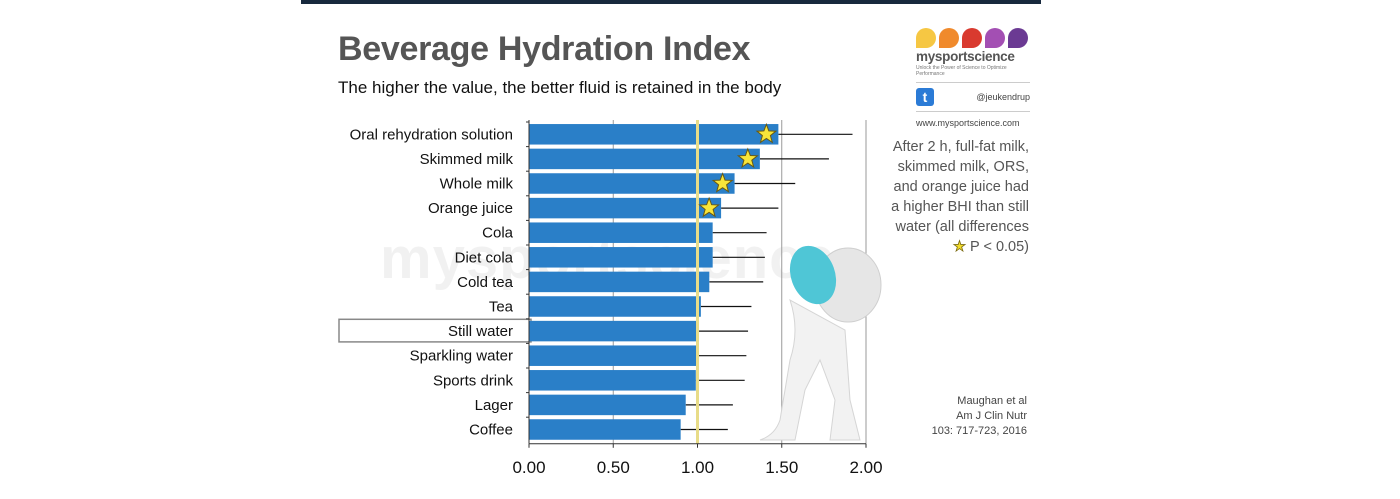 The image size is (1400, 499). Describe the element at coordinates (485, 282) in the screenshot. I see `category-label: Cold tea` at that location.